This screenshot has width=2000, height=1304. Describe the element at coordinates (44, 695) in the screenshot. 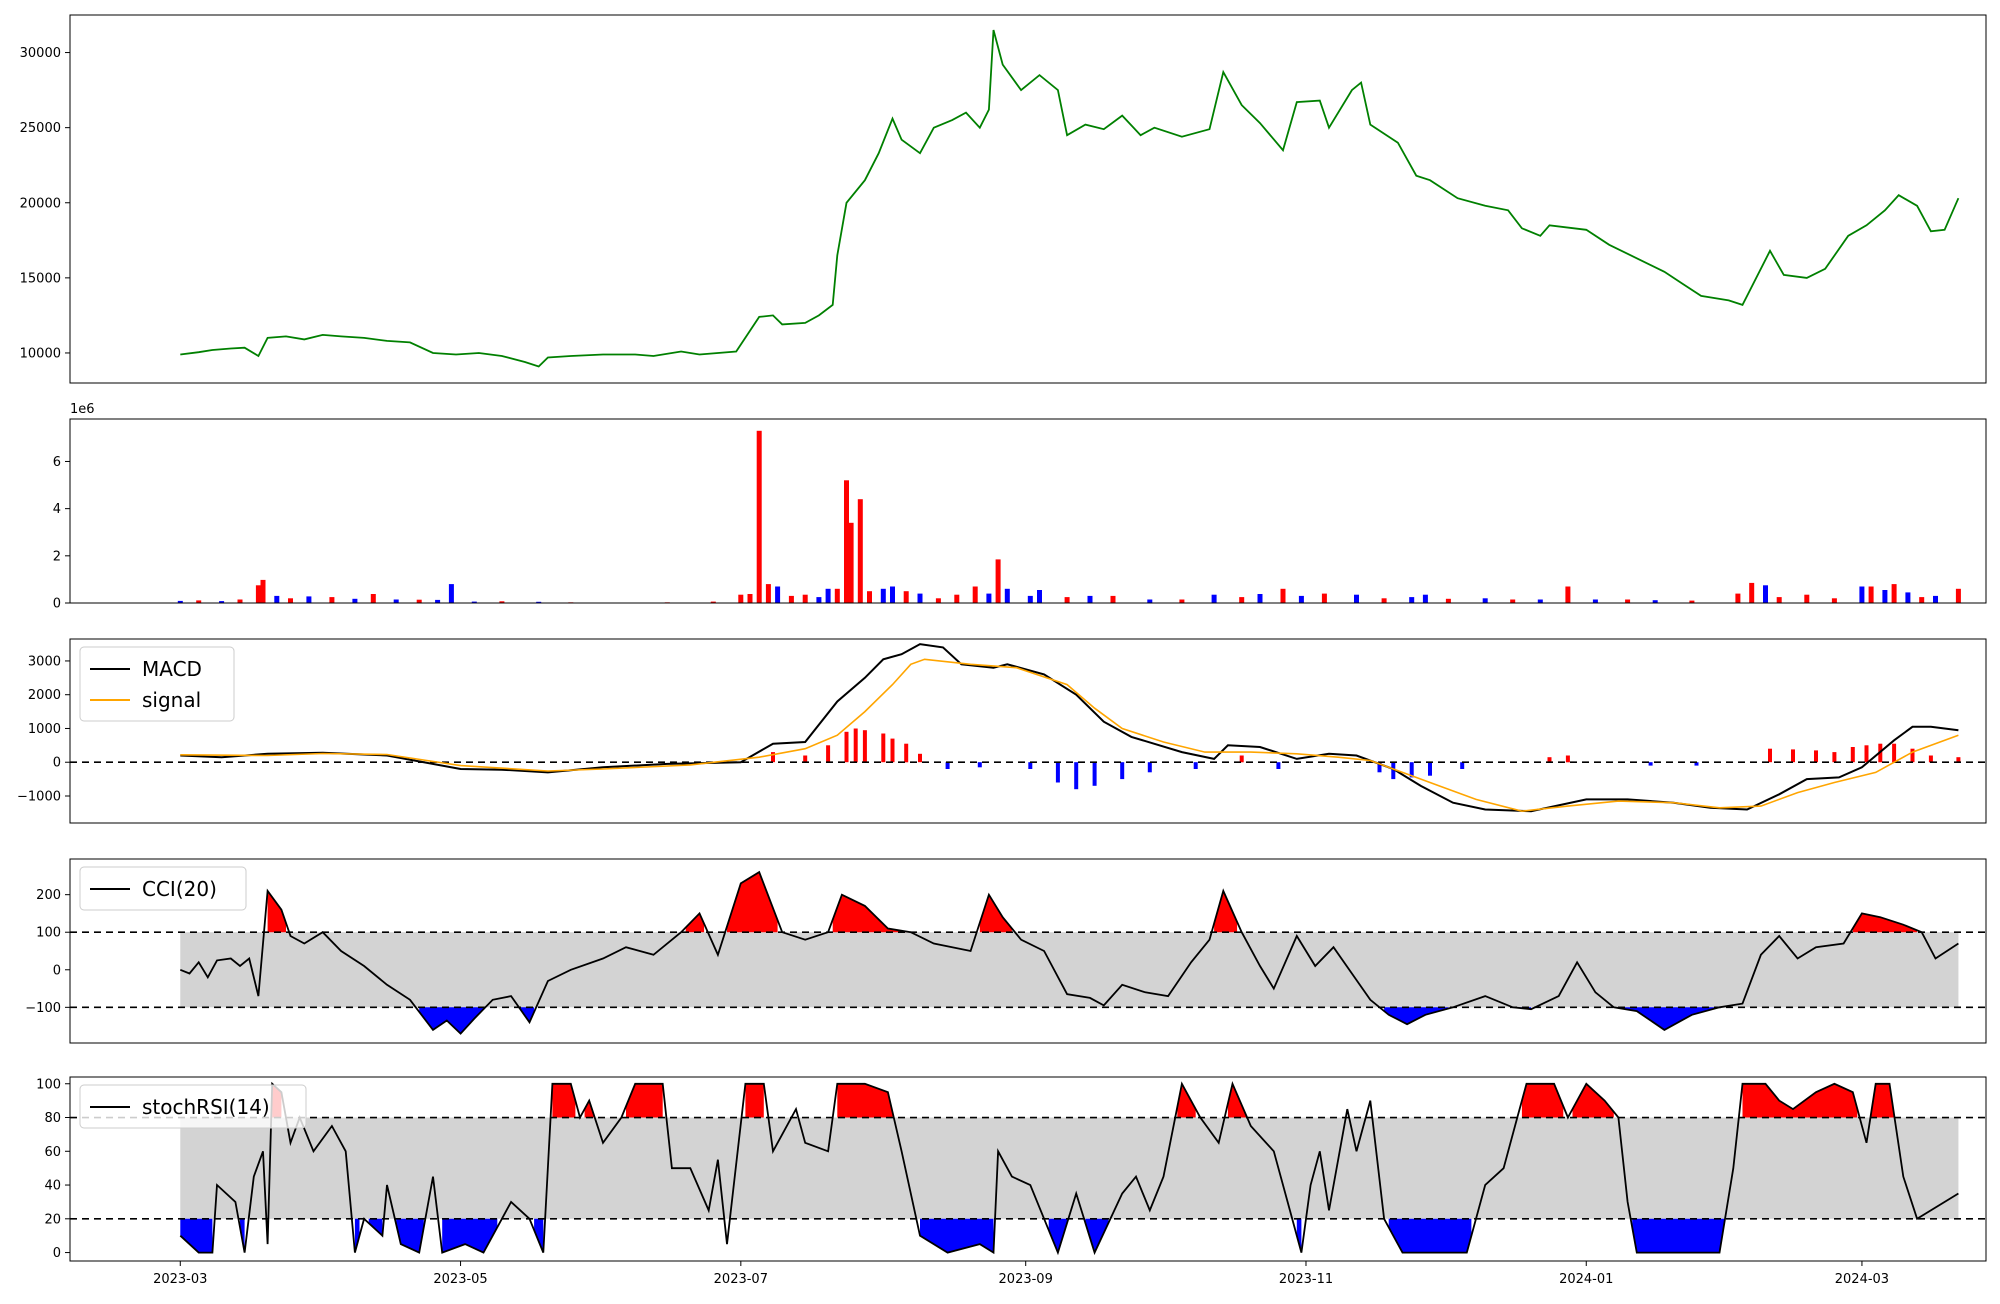

I see `macd-ytick-label: 2000` at that location.